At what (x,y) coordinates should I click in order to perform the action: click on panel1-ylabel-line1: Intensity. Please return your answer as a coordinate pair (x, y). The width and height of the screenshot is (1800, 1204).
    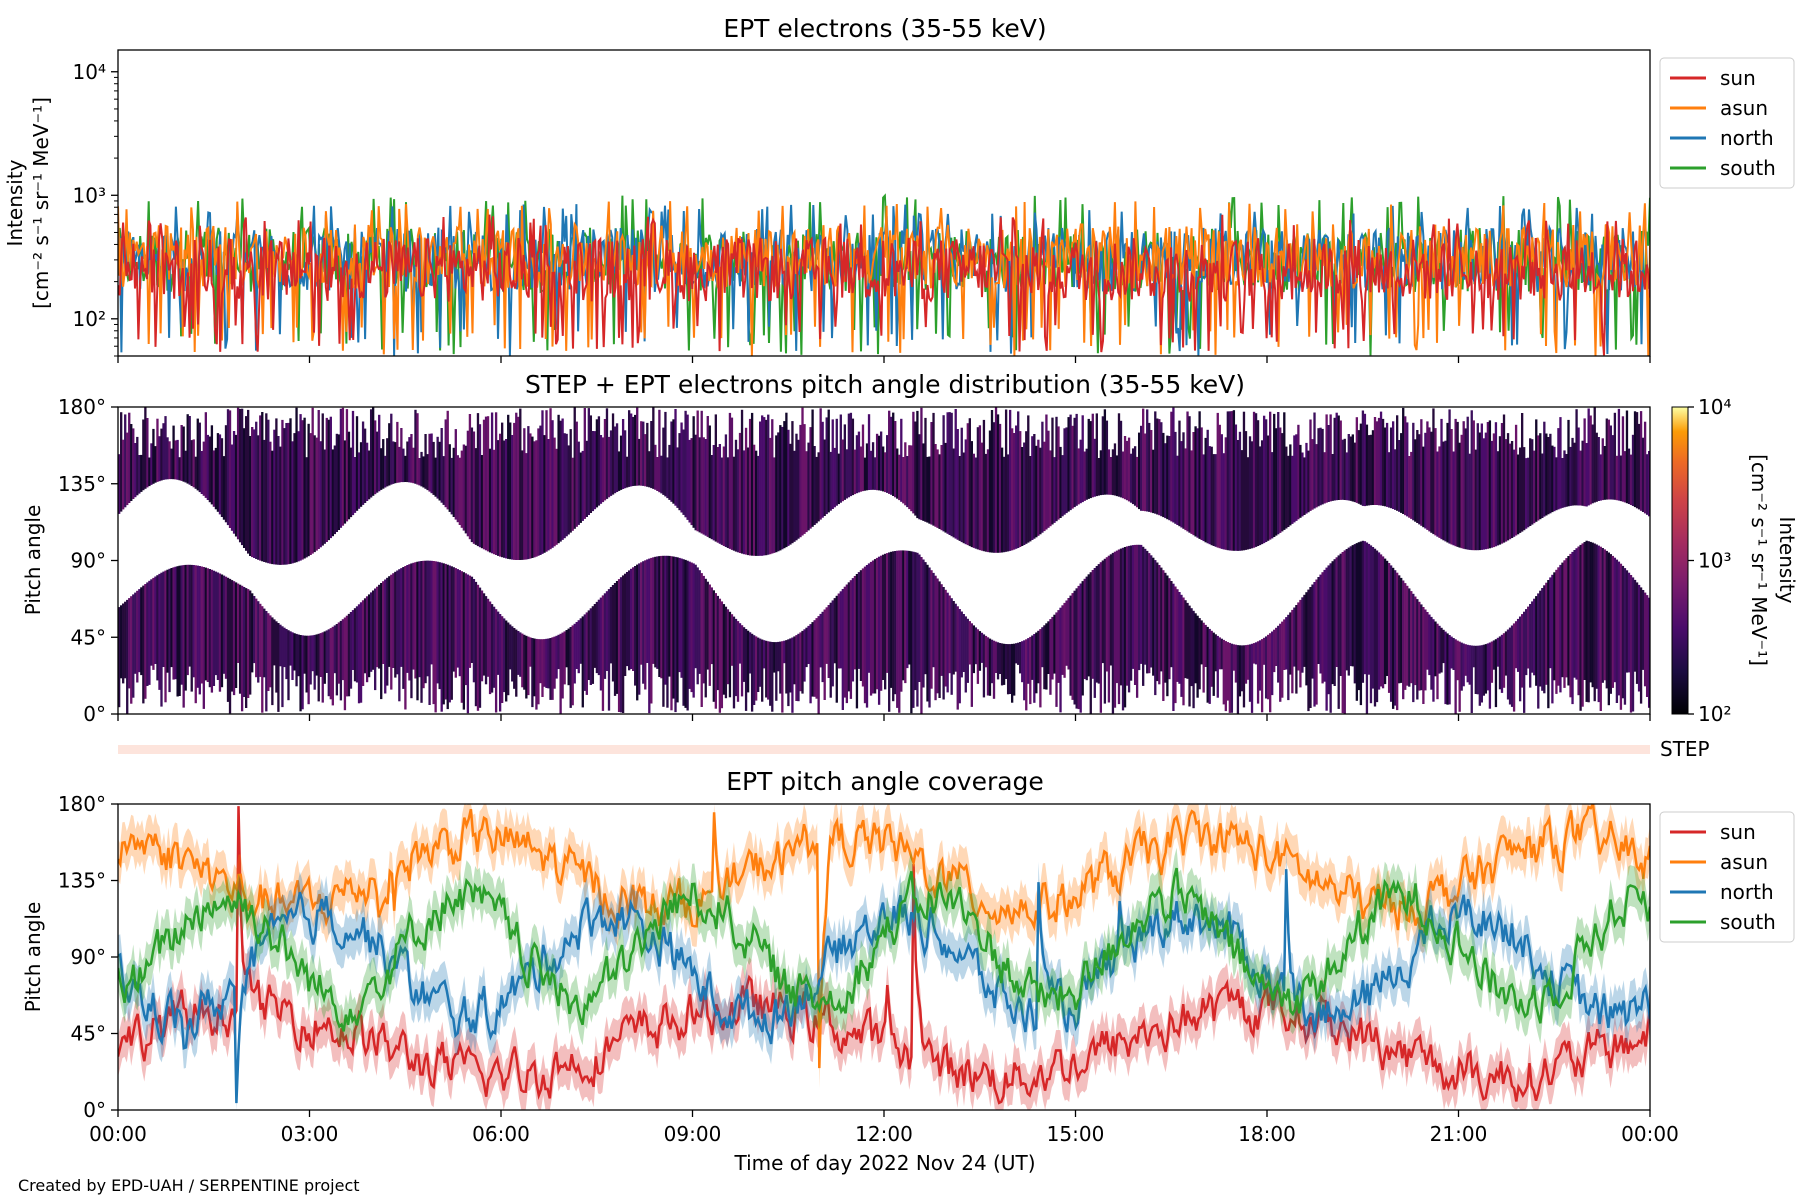
    Looking at the image, I should click on (15, 202).